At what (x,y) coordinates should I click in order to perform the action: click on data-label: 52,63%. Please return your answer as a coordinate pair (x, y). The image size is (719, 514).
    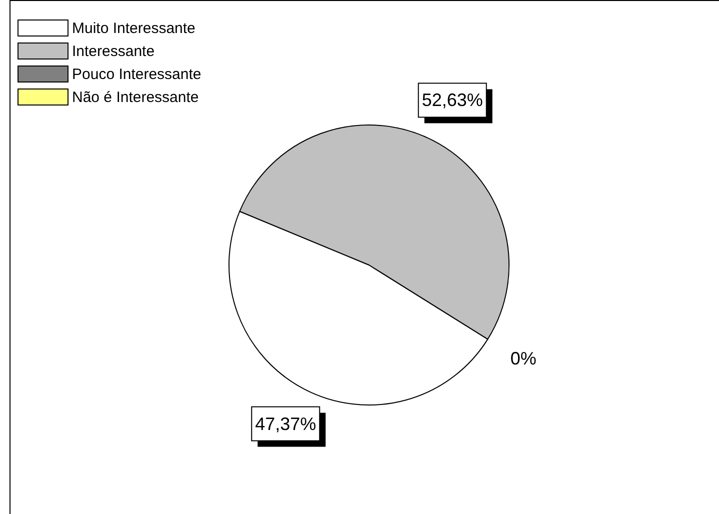
    Looking at the image, I should click on (452, 100).